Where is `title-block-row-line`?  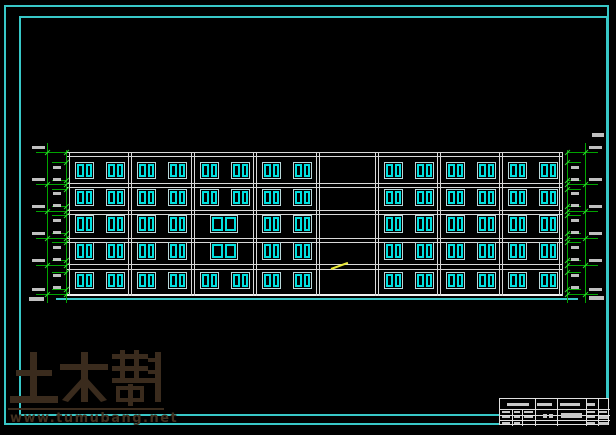 title-block-row-line is located at coordinates (555, 420).